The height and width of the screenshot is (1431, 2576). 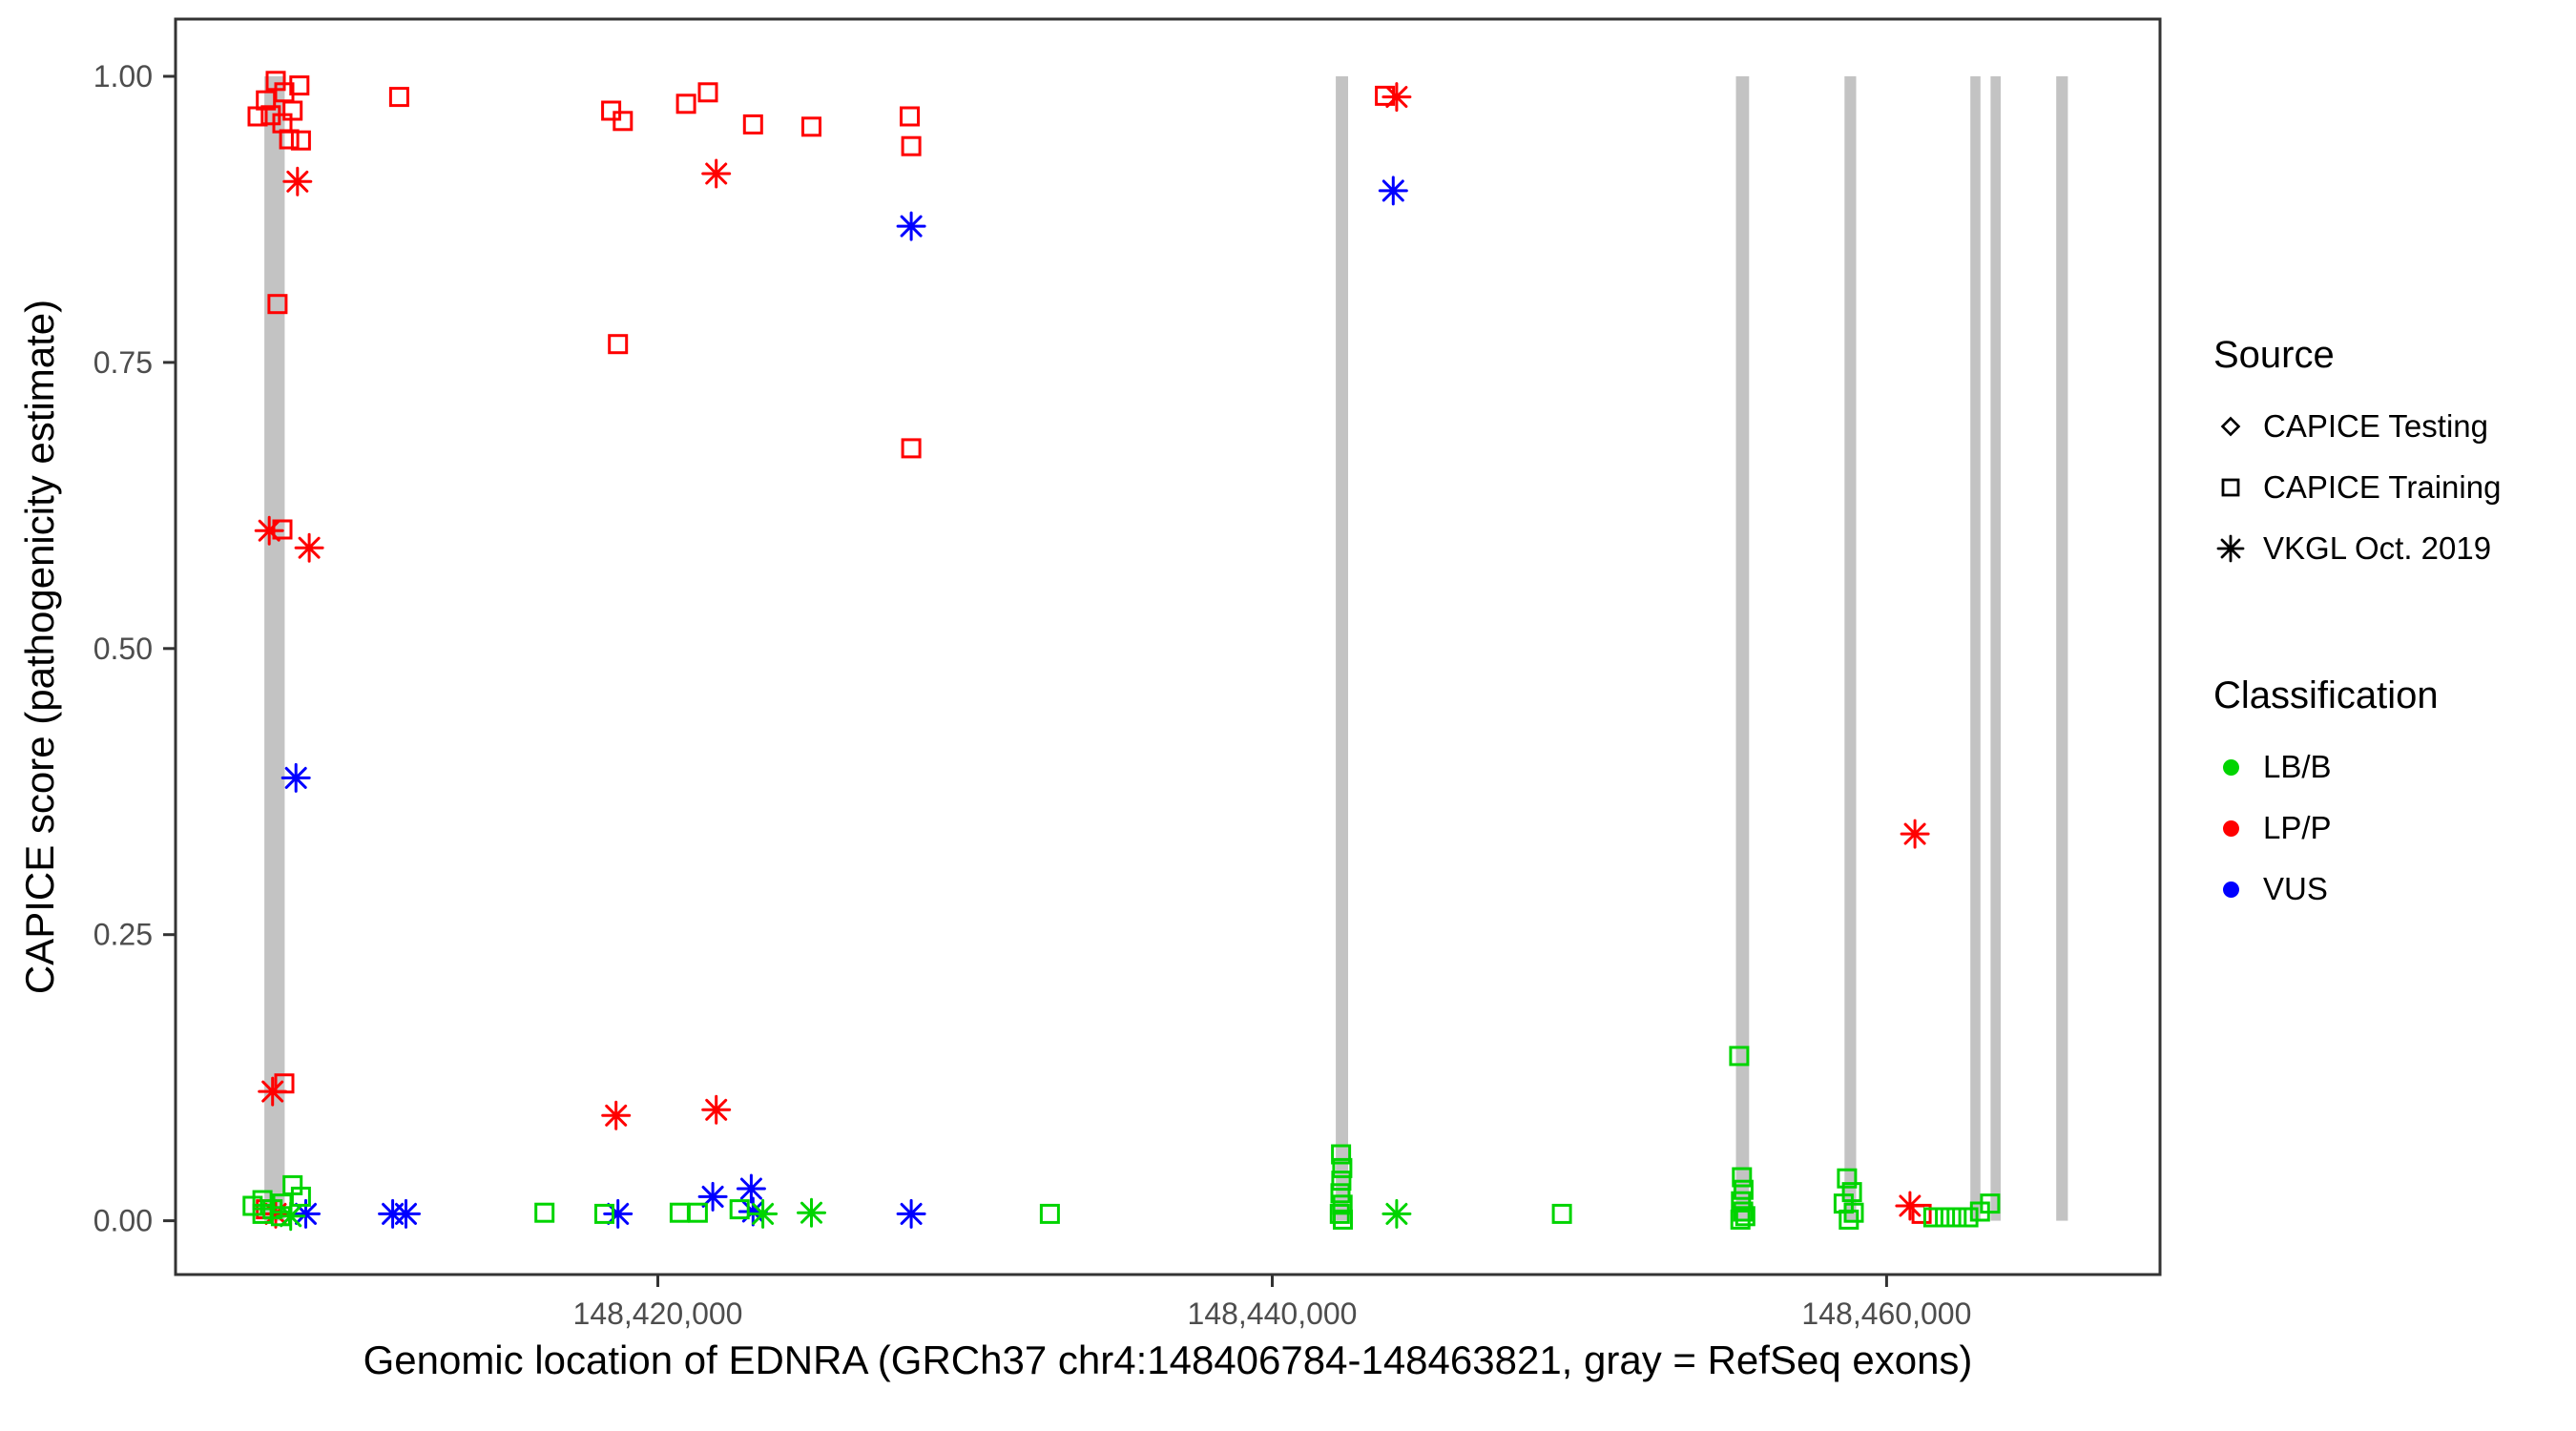 I want to click on legend-item-capice-training: CAPICE Training, so click(x=2357, y=487).